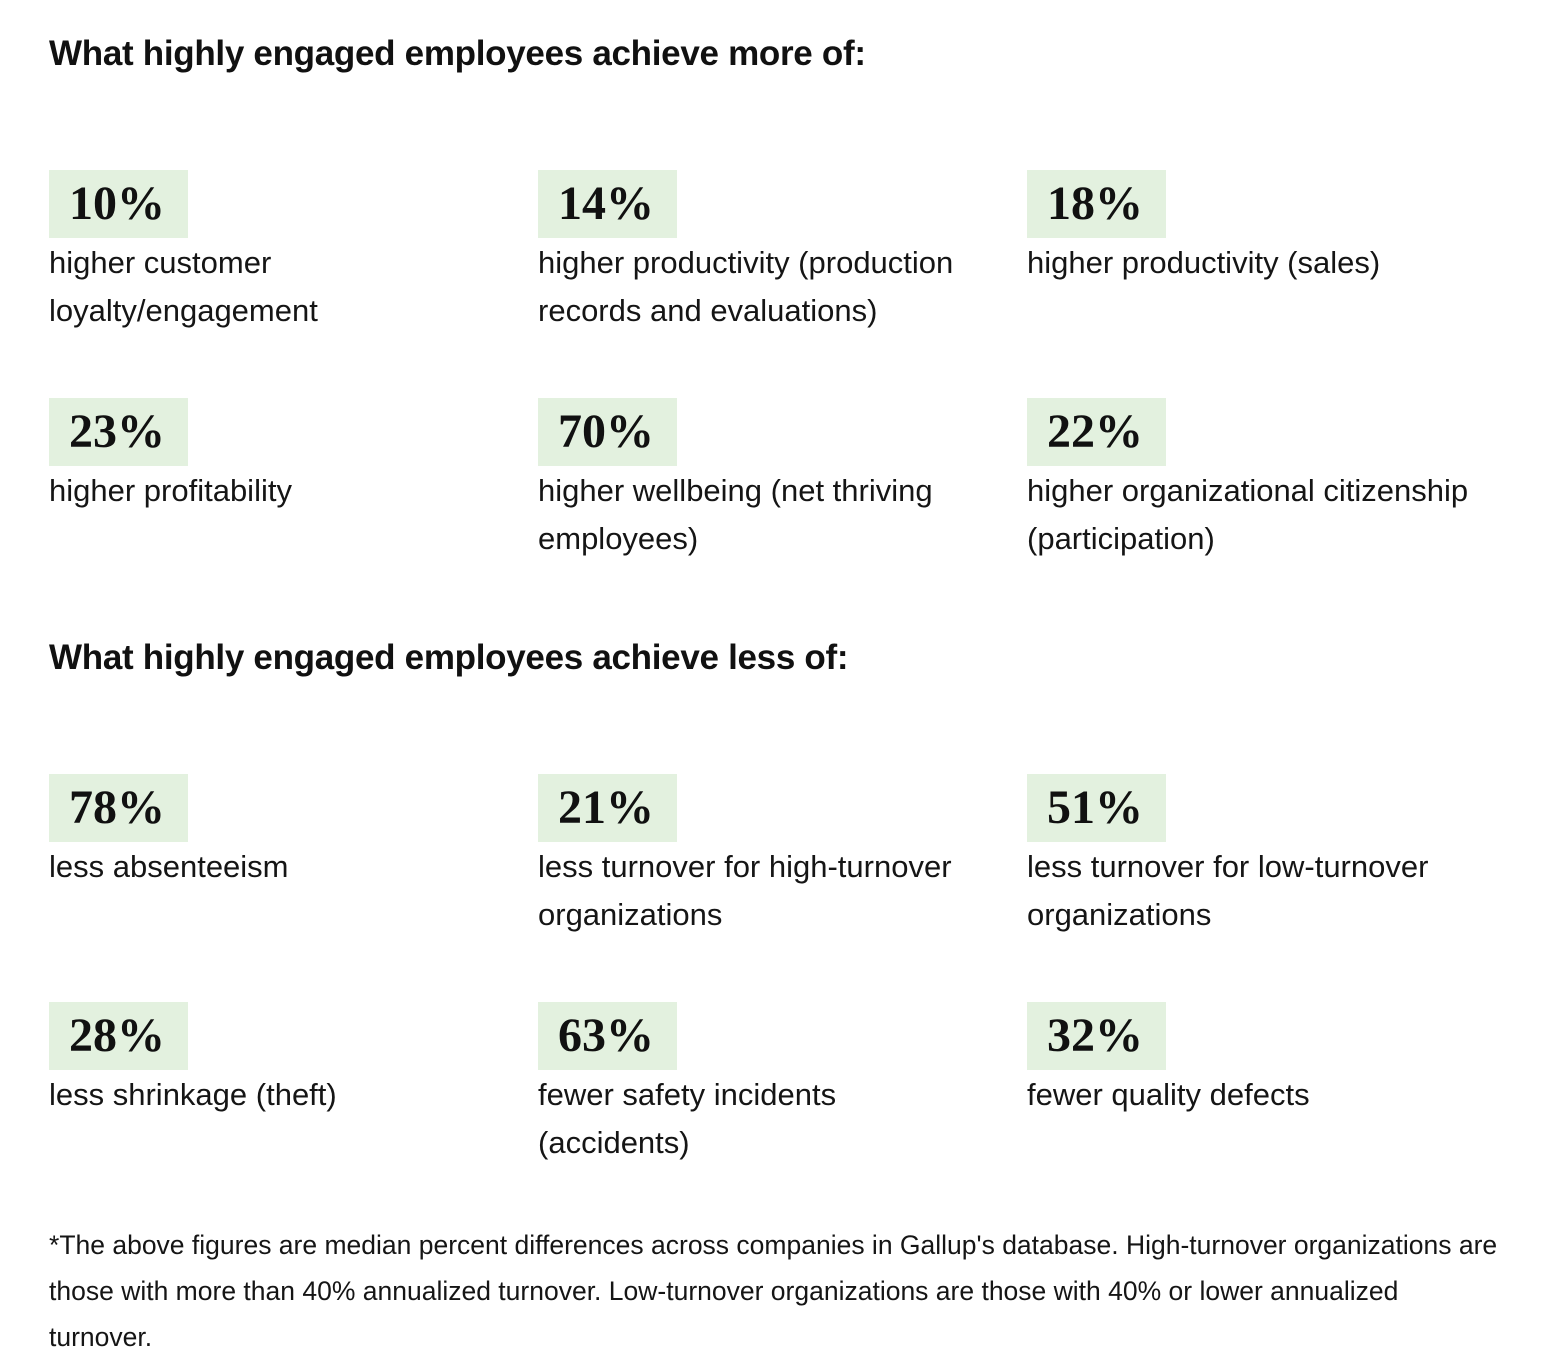 This screenshot has width=1554, height=1370. Describe the element at coordinates (279, 1060) in the screenshot. I see `stat-shrinkage: 28% less shrinkage (theft)` at that location.